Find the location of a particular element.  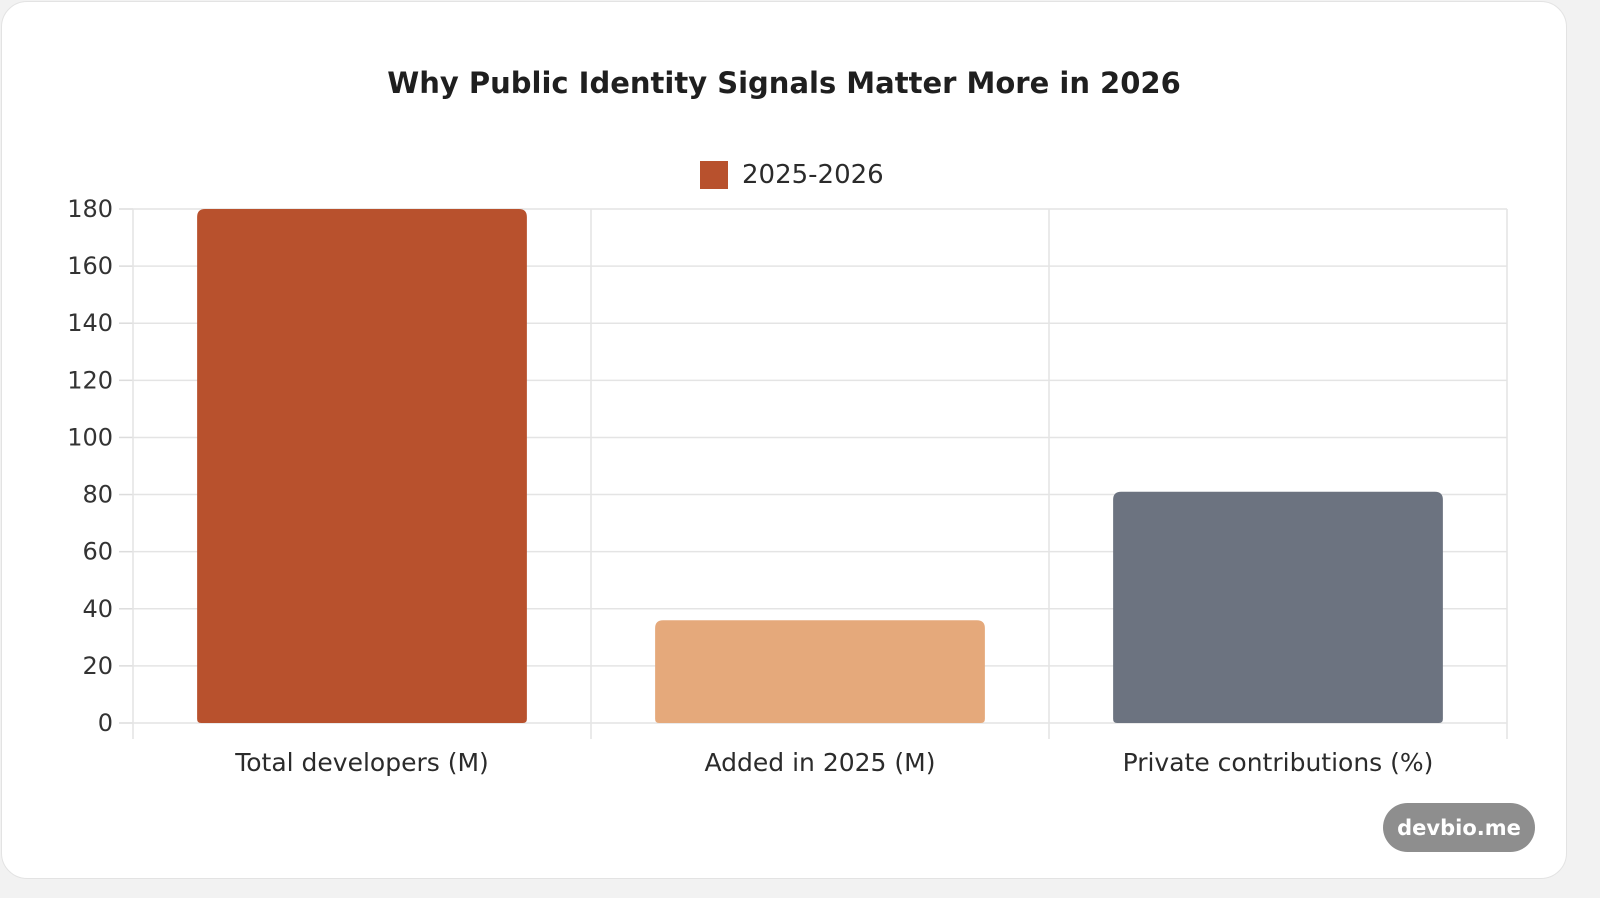

y-tick-label: 120 is located at coordinates (90, 380).